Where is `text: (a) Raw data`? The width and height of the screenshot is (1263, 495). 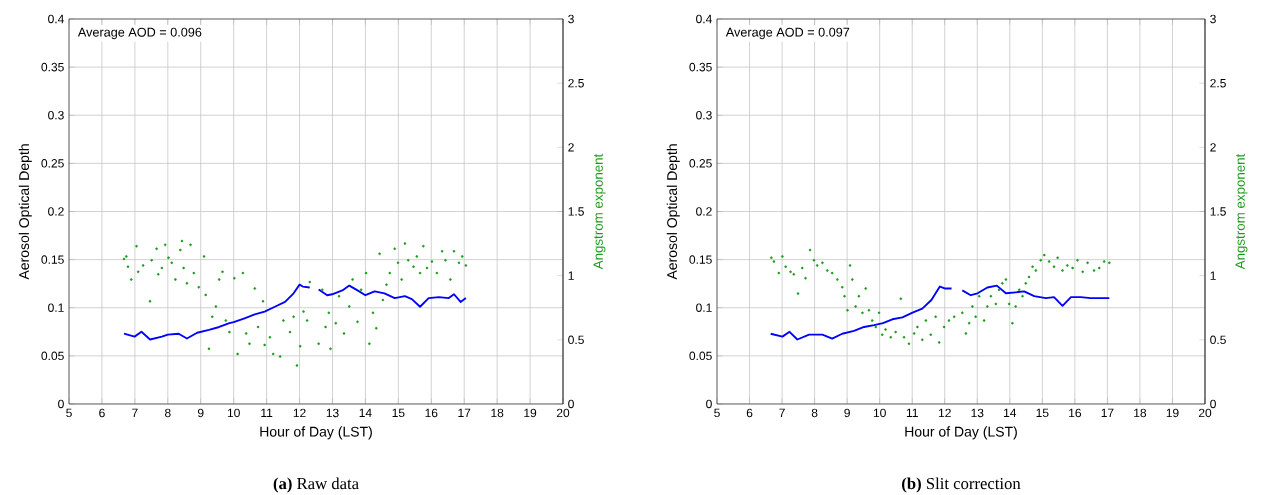
text: (a) Raw data is located at coordinates (316, 485).